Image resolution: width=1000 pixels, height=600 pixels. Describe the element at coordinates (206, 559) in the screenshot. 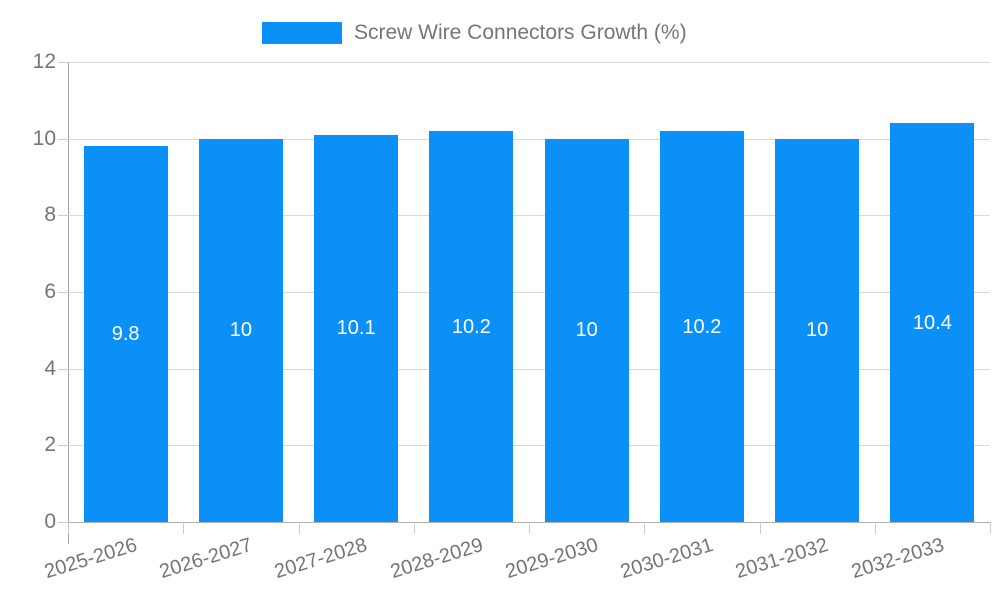

I see `x-axis-label-2026-2027: 2026-2027` at that location.